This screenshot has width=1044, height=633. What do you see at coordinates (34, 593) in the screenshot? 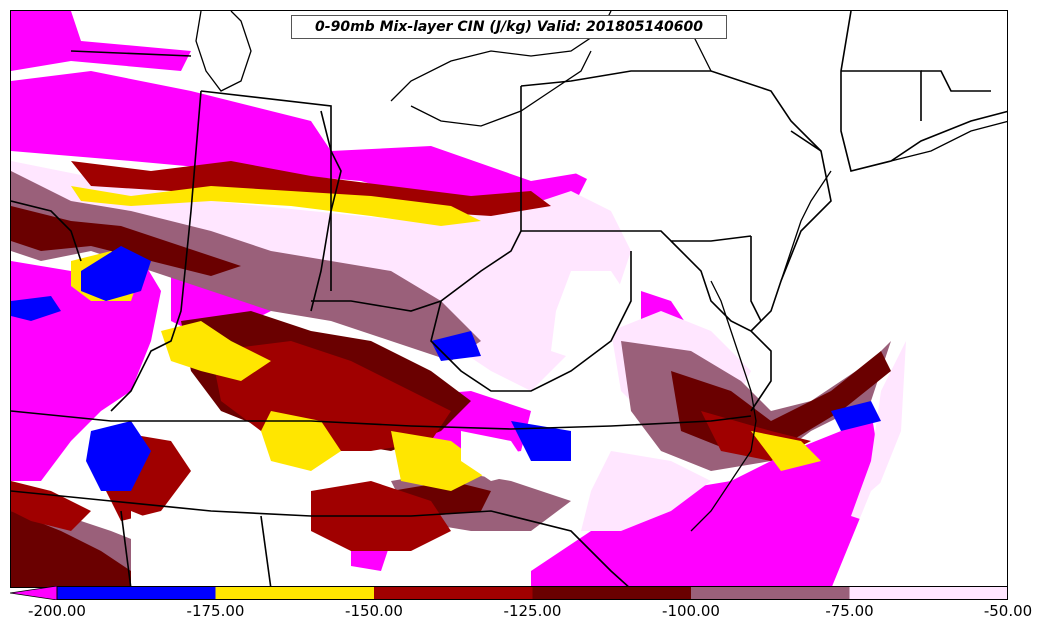
I see `colorbar-under-arrow` at bounding box center [34, 593].